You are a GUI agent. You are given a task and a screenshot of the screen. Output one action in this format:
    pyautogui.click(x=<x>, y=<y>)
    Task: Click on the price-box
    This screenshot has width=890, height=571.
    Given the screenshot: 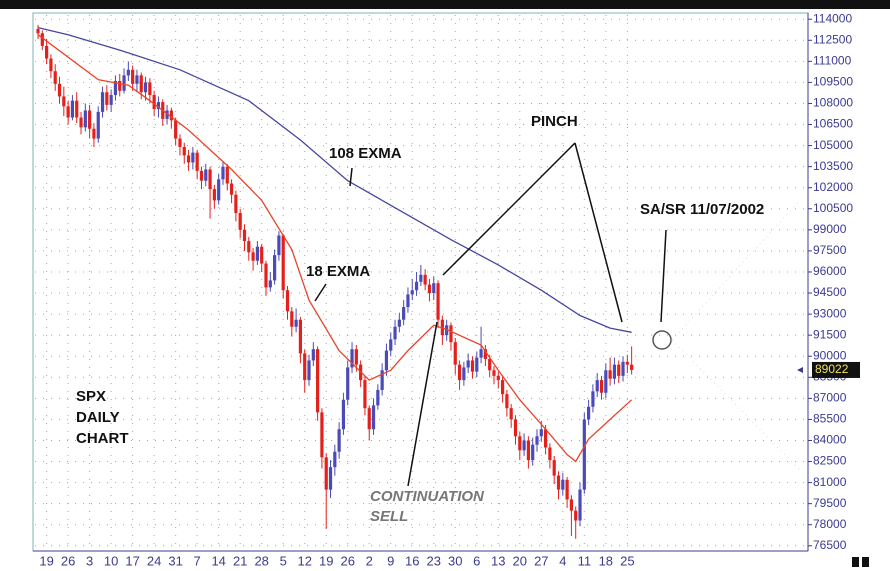 What is the action you would take?
    pyautogui.click(x=836, y=369)
    